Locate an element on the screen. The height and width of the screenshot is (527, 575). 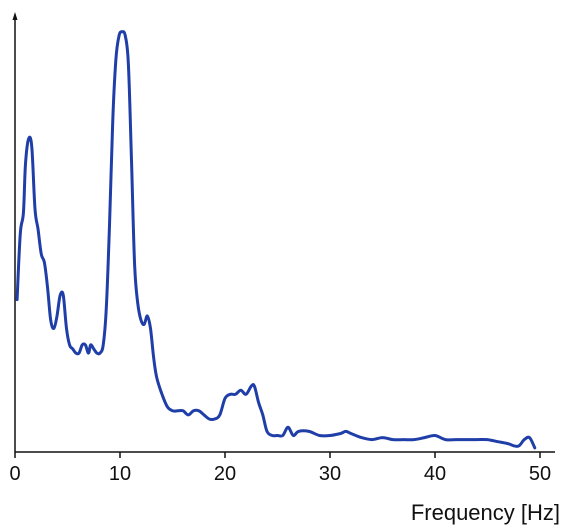
y-axis-arrow is located at coordinates (15, 16).